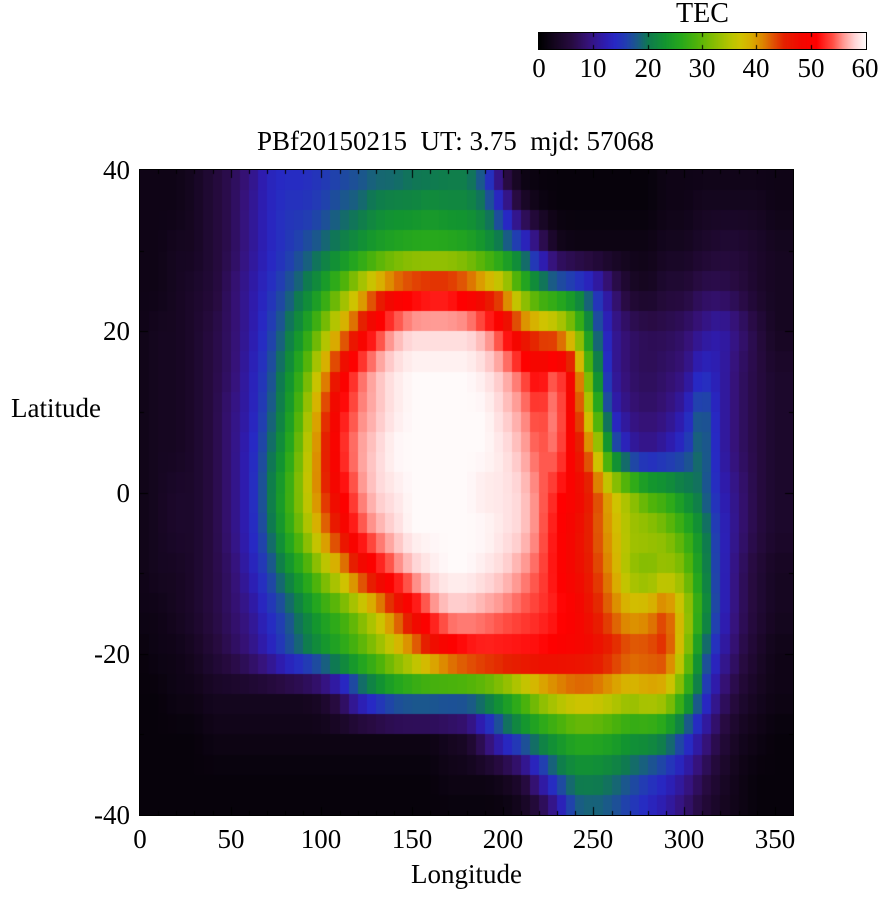 The width and height of the screenshot is (878, 900). I want to click on colorbar-tick-label: 0, so click(539, 68).